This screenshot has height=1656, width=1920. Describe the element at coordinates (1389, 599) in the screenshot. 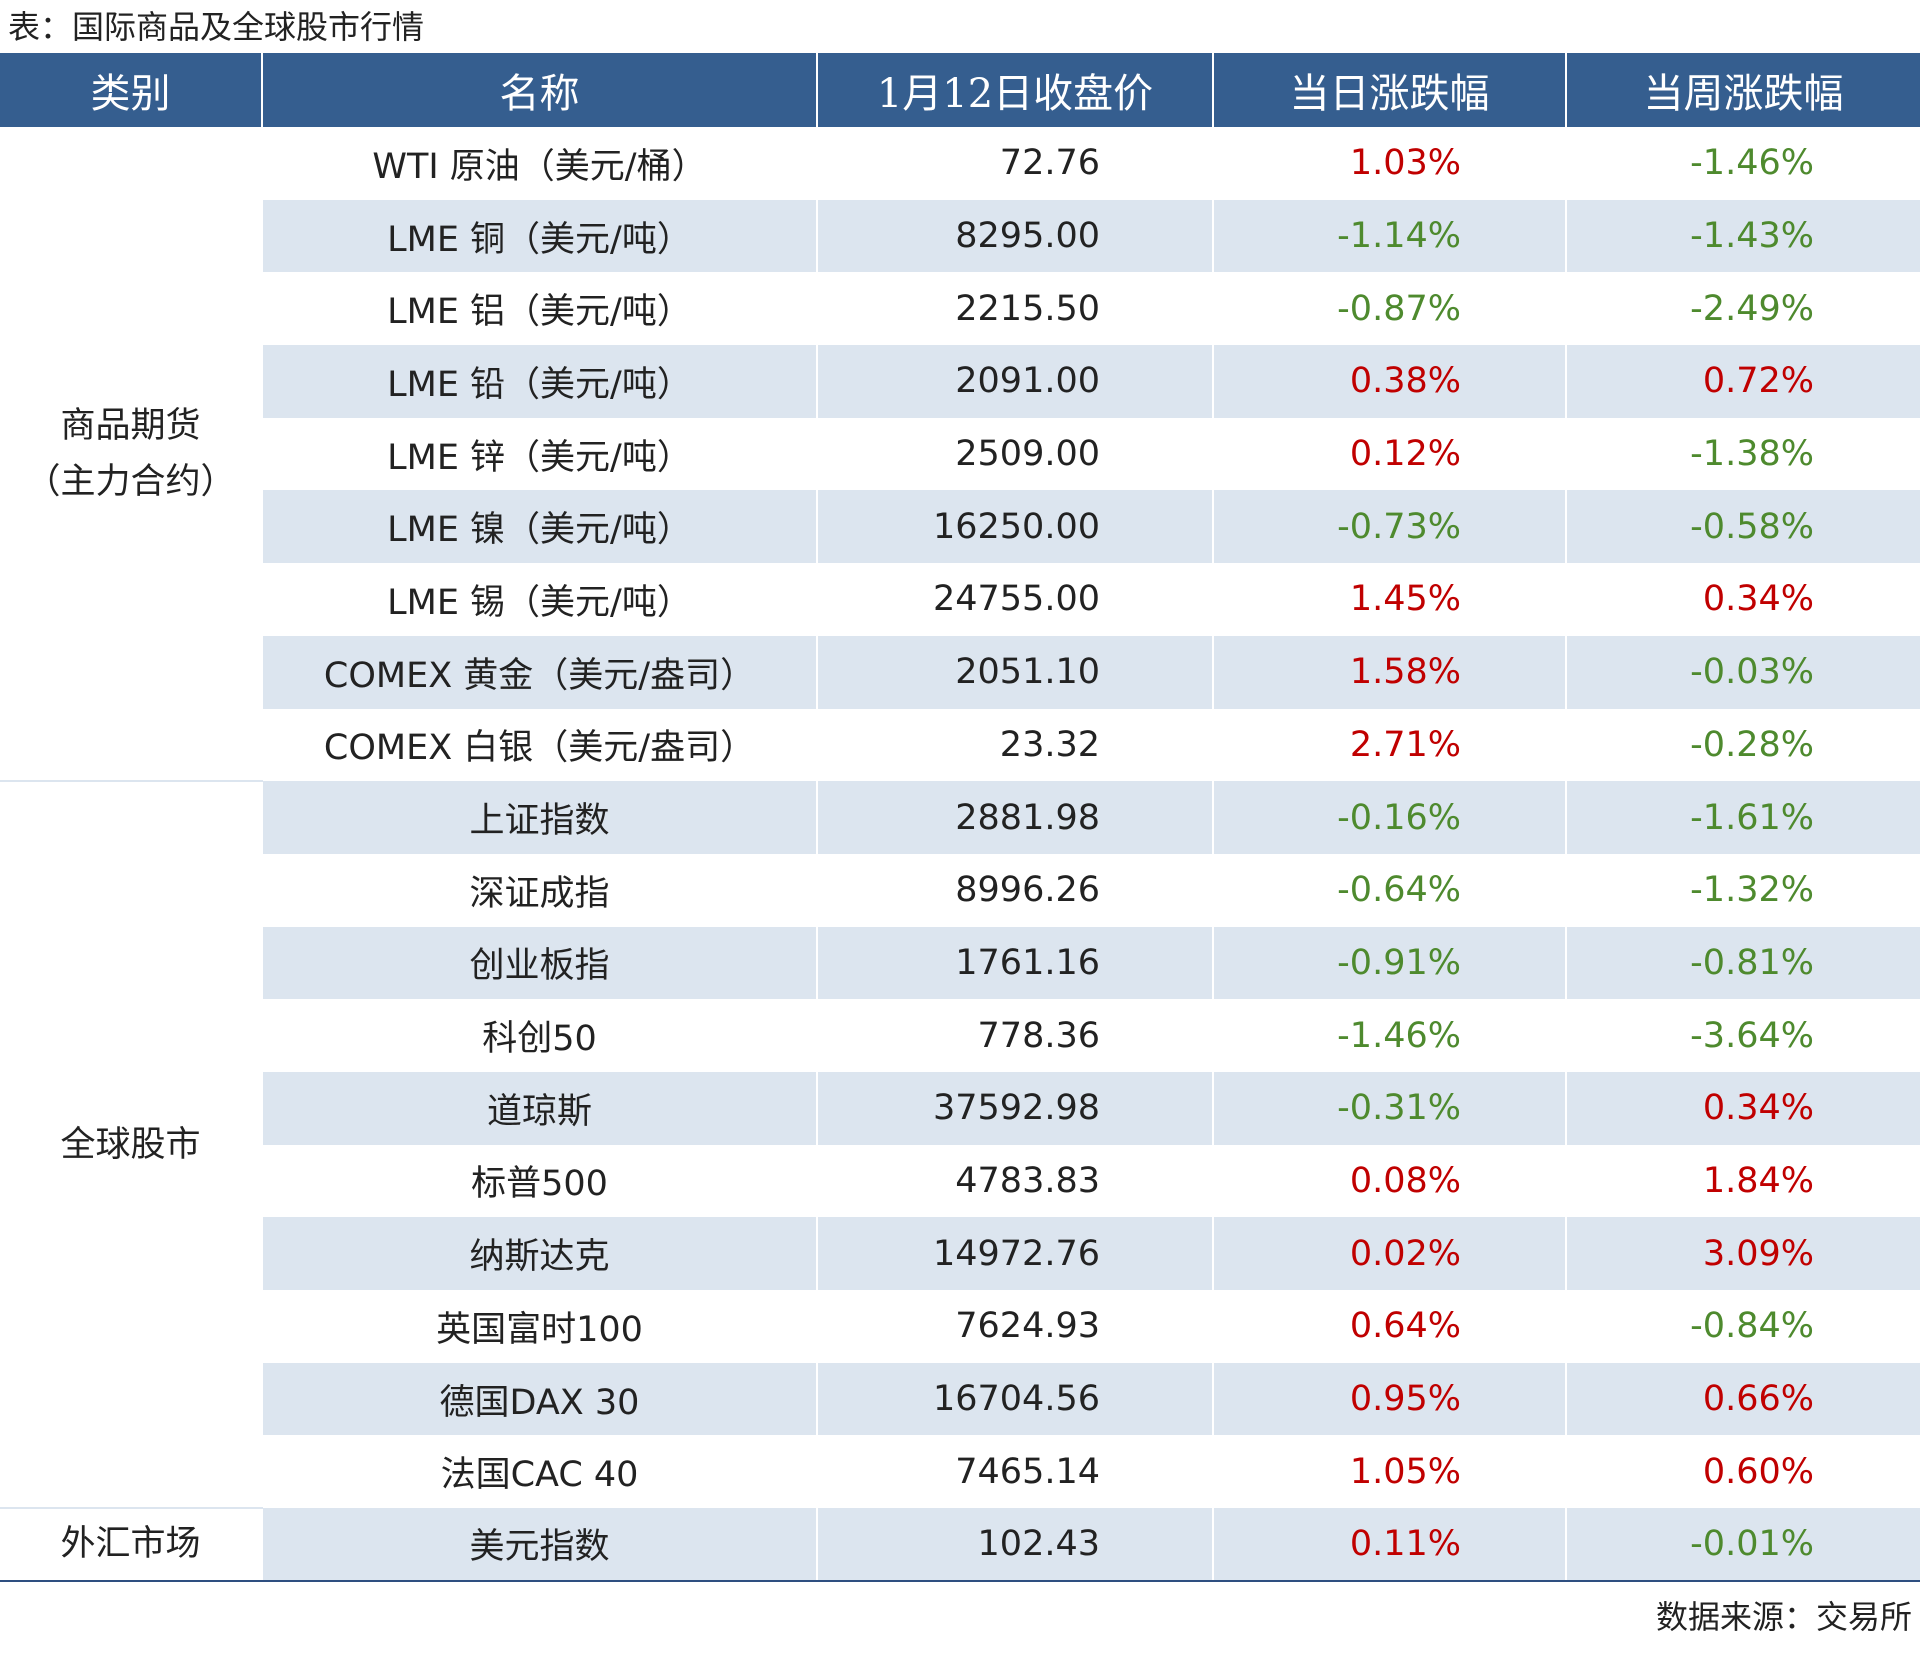

I see `daily-change: 1.45%` at that location.